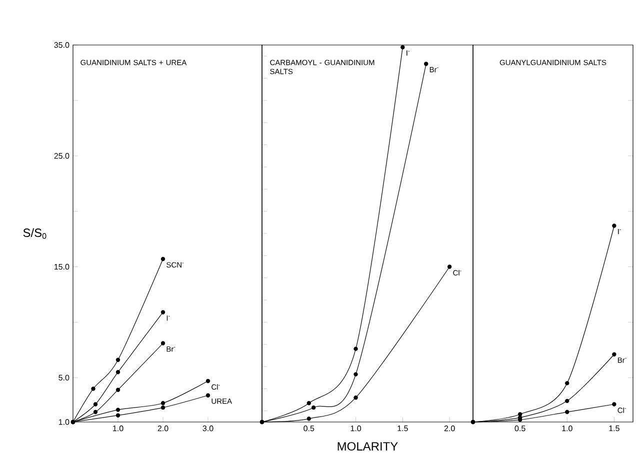  Describe the element at coordinates (368, 446) in the screenshot. I see `x-axis-title: MOLARITY` at that location.